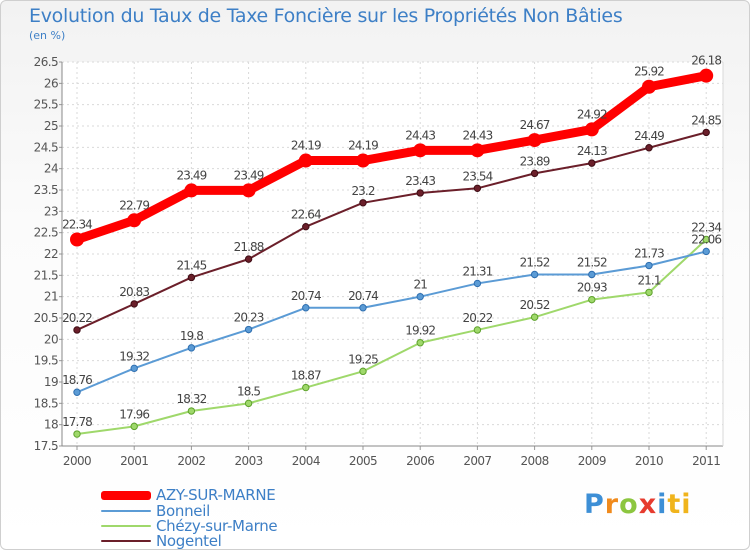 This screenshot has width=750, height=550. What do you see at coordinates (126, 495) in the screenshot?
I see `legend-swatch-azy` at bounding box center [126, 495].